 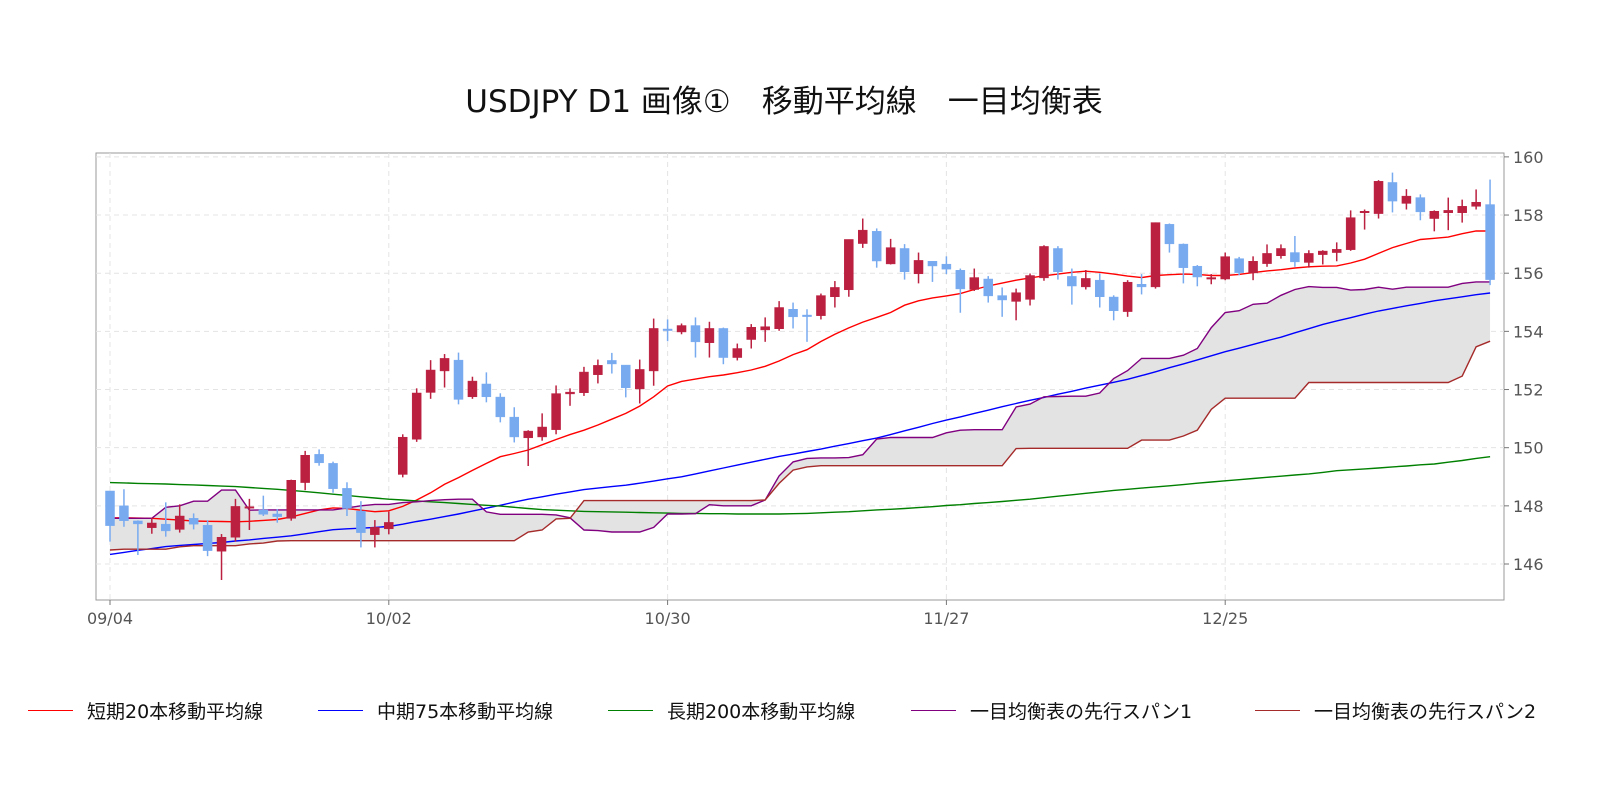 I want to click on x-tick-label: 10/30, so click(x=668, y=618).